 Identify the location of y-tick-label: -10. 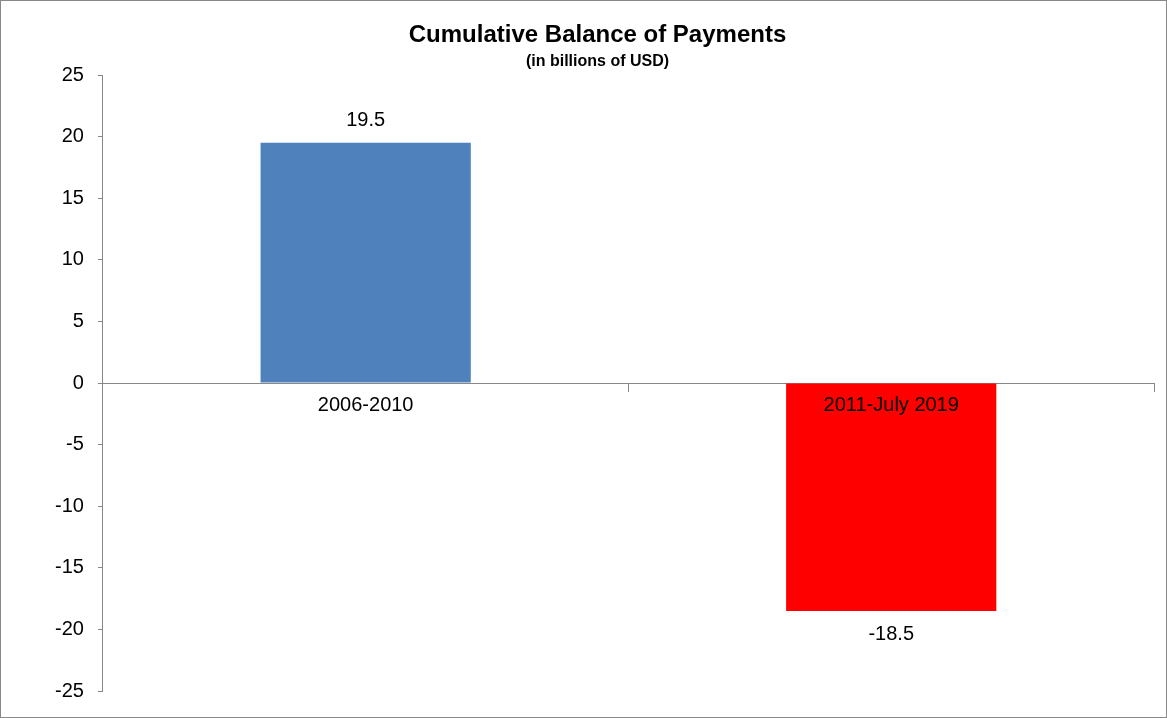
(69, 504).